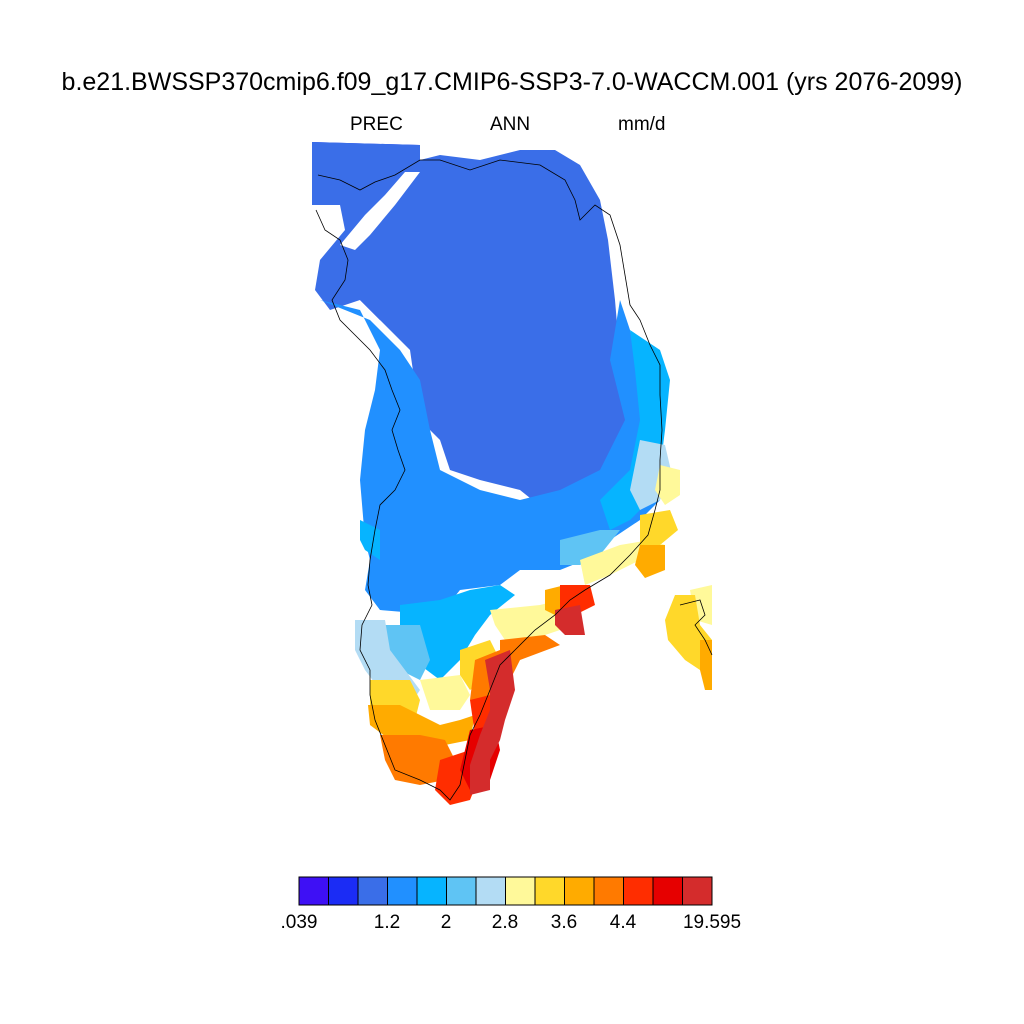 The image size is (1024, 1024). What do you see at coordinates (712, 922) in the screenshot?
I see `colorbar-tick-label: 19.595` at bounding box center [712, 922].